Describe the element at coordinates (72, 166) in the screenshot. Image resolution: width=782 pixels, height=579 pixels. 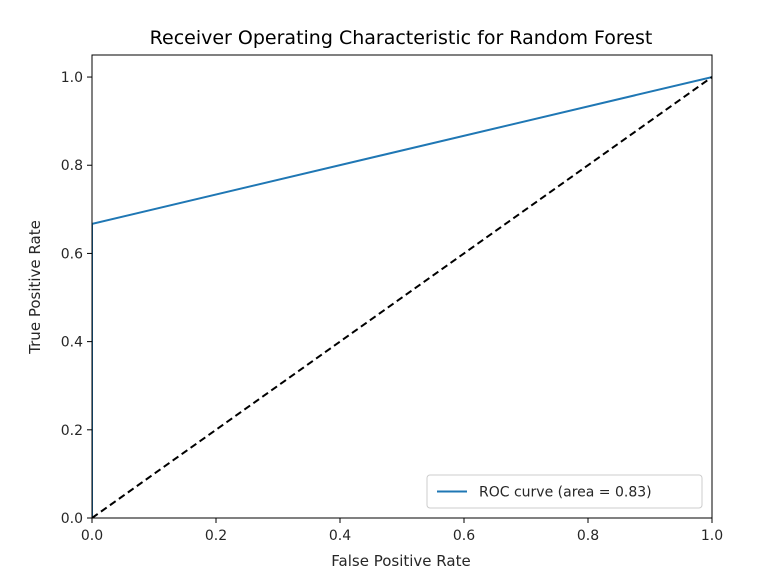
I see `y-tick-label: 0.8` at that location.